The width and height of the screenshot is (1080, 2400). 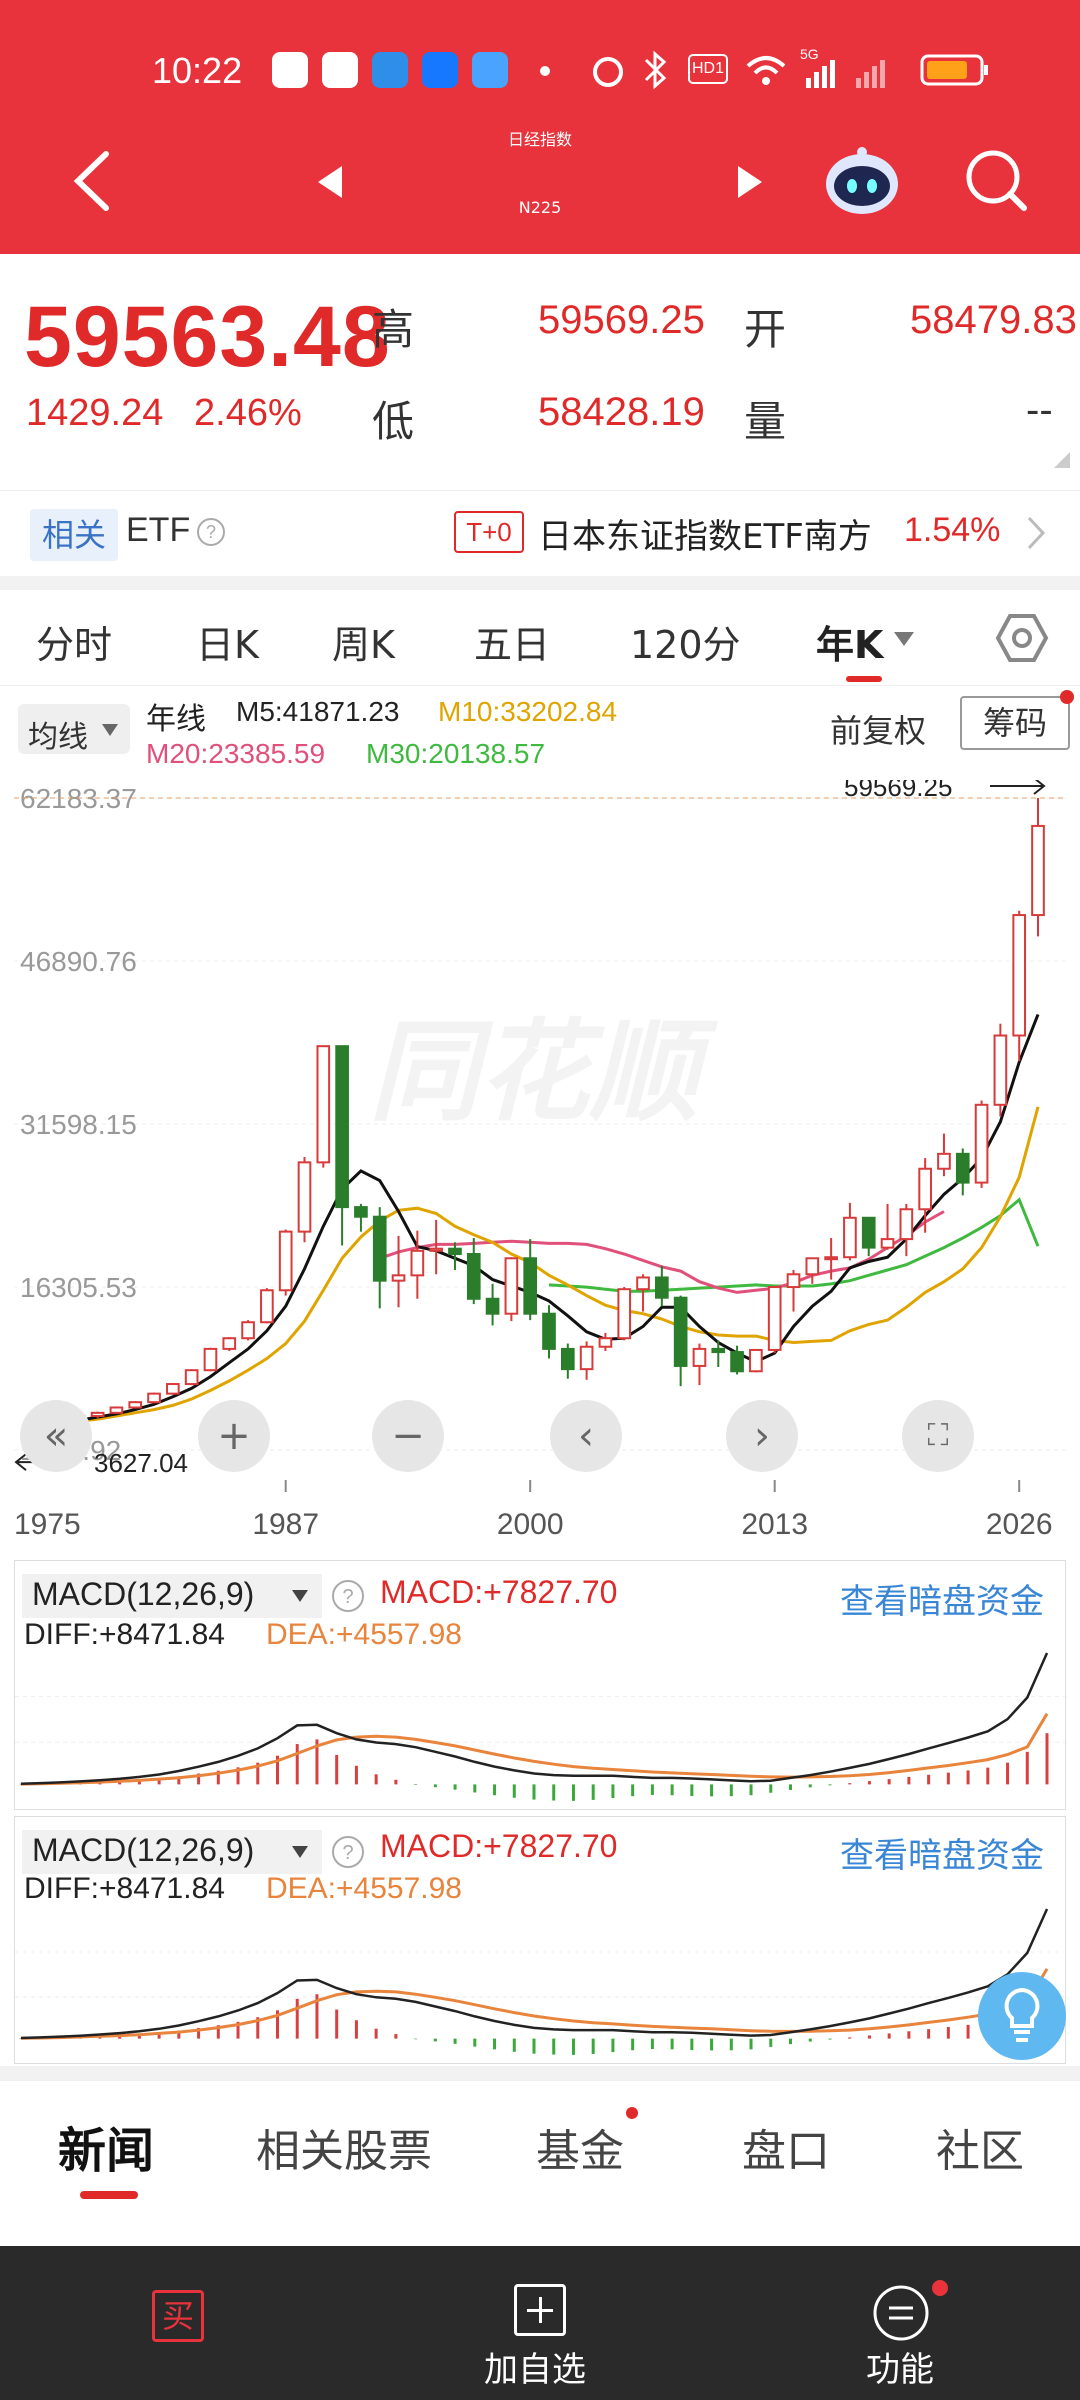 I want to click on scroll-right-button: ›, so click(x=762, y=1436).